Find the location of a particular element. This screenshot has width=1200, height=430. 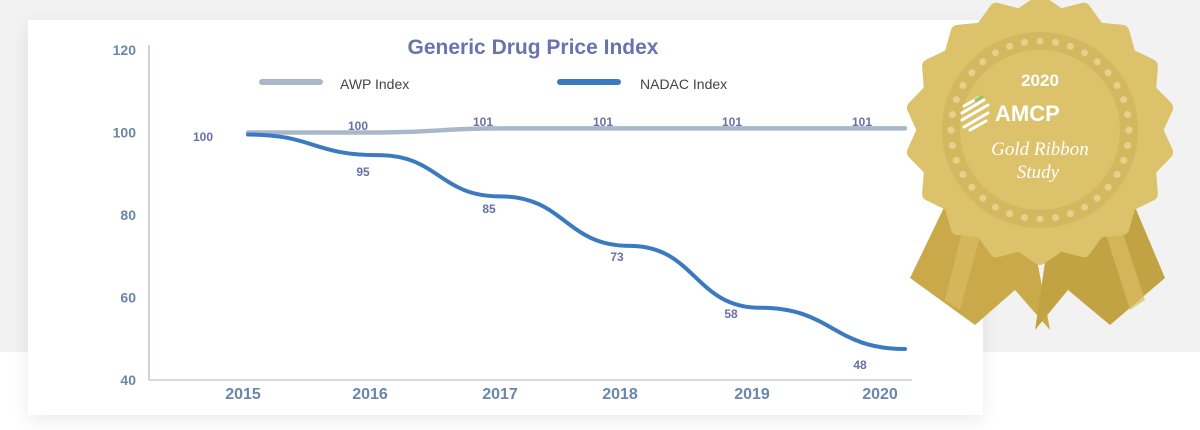

data-label-nadac: 85 is located at coordinates (489, 209).